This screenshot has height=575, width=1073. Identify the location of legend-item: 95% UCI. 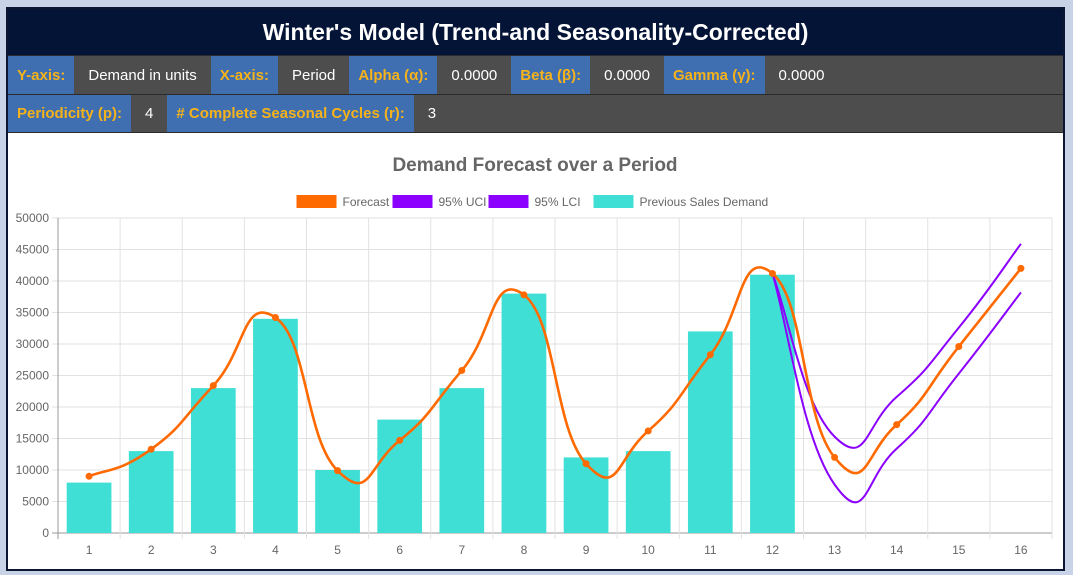
(439, 202).